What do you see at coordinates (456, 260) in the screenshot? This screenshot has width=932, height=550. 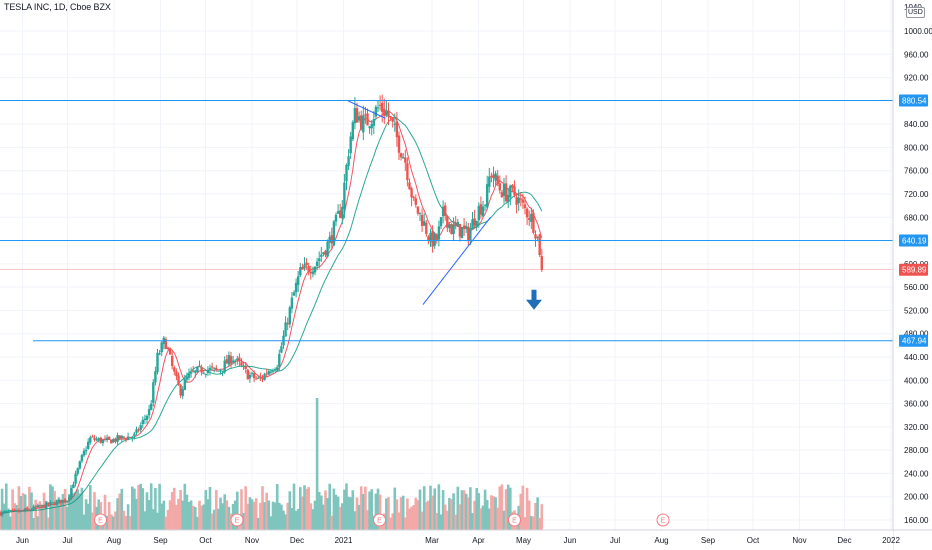 I see `trendline` at bounding box center [456, 260].